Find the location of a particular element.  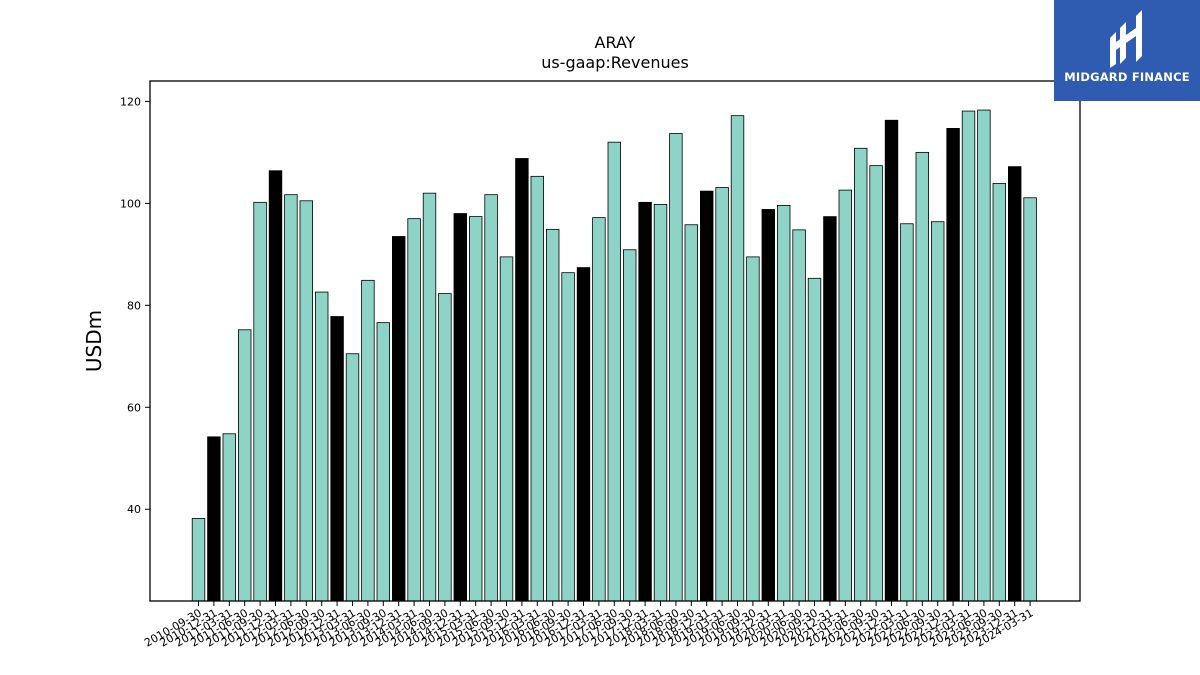

y-axis-ticks: 40 60 80 100 120 is located at coordinates (135, 305).